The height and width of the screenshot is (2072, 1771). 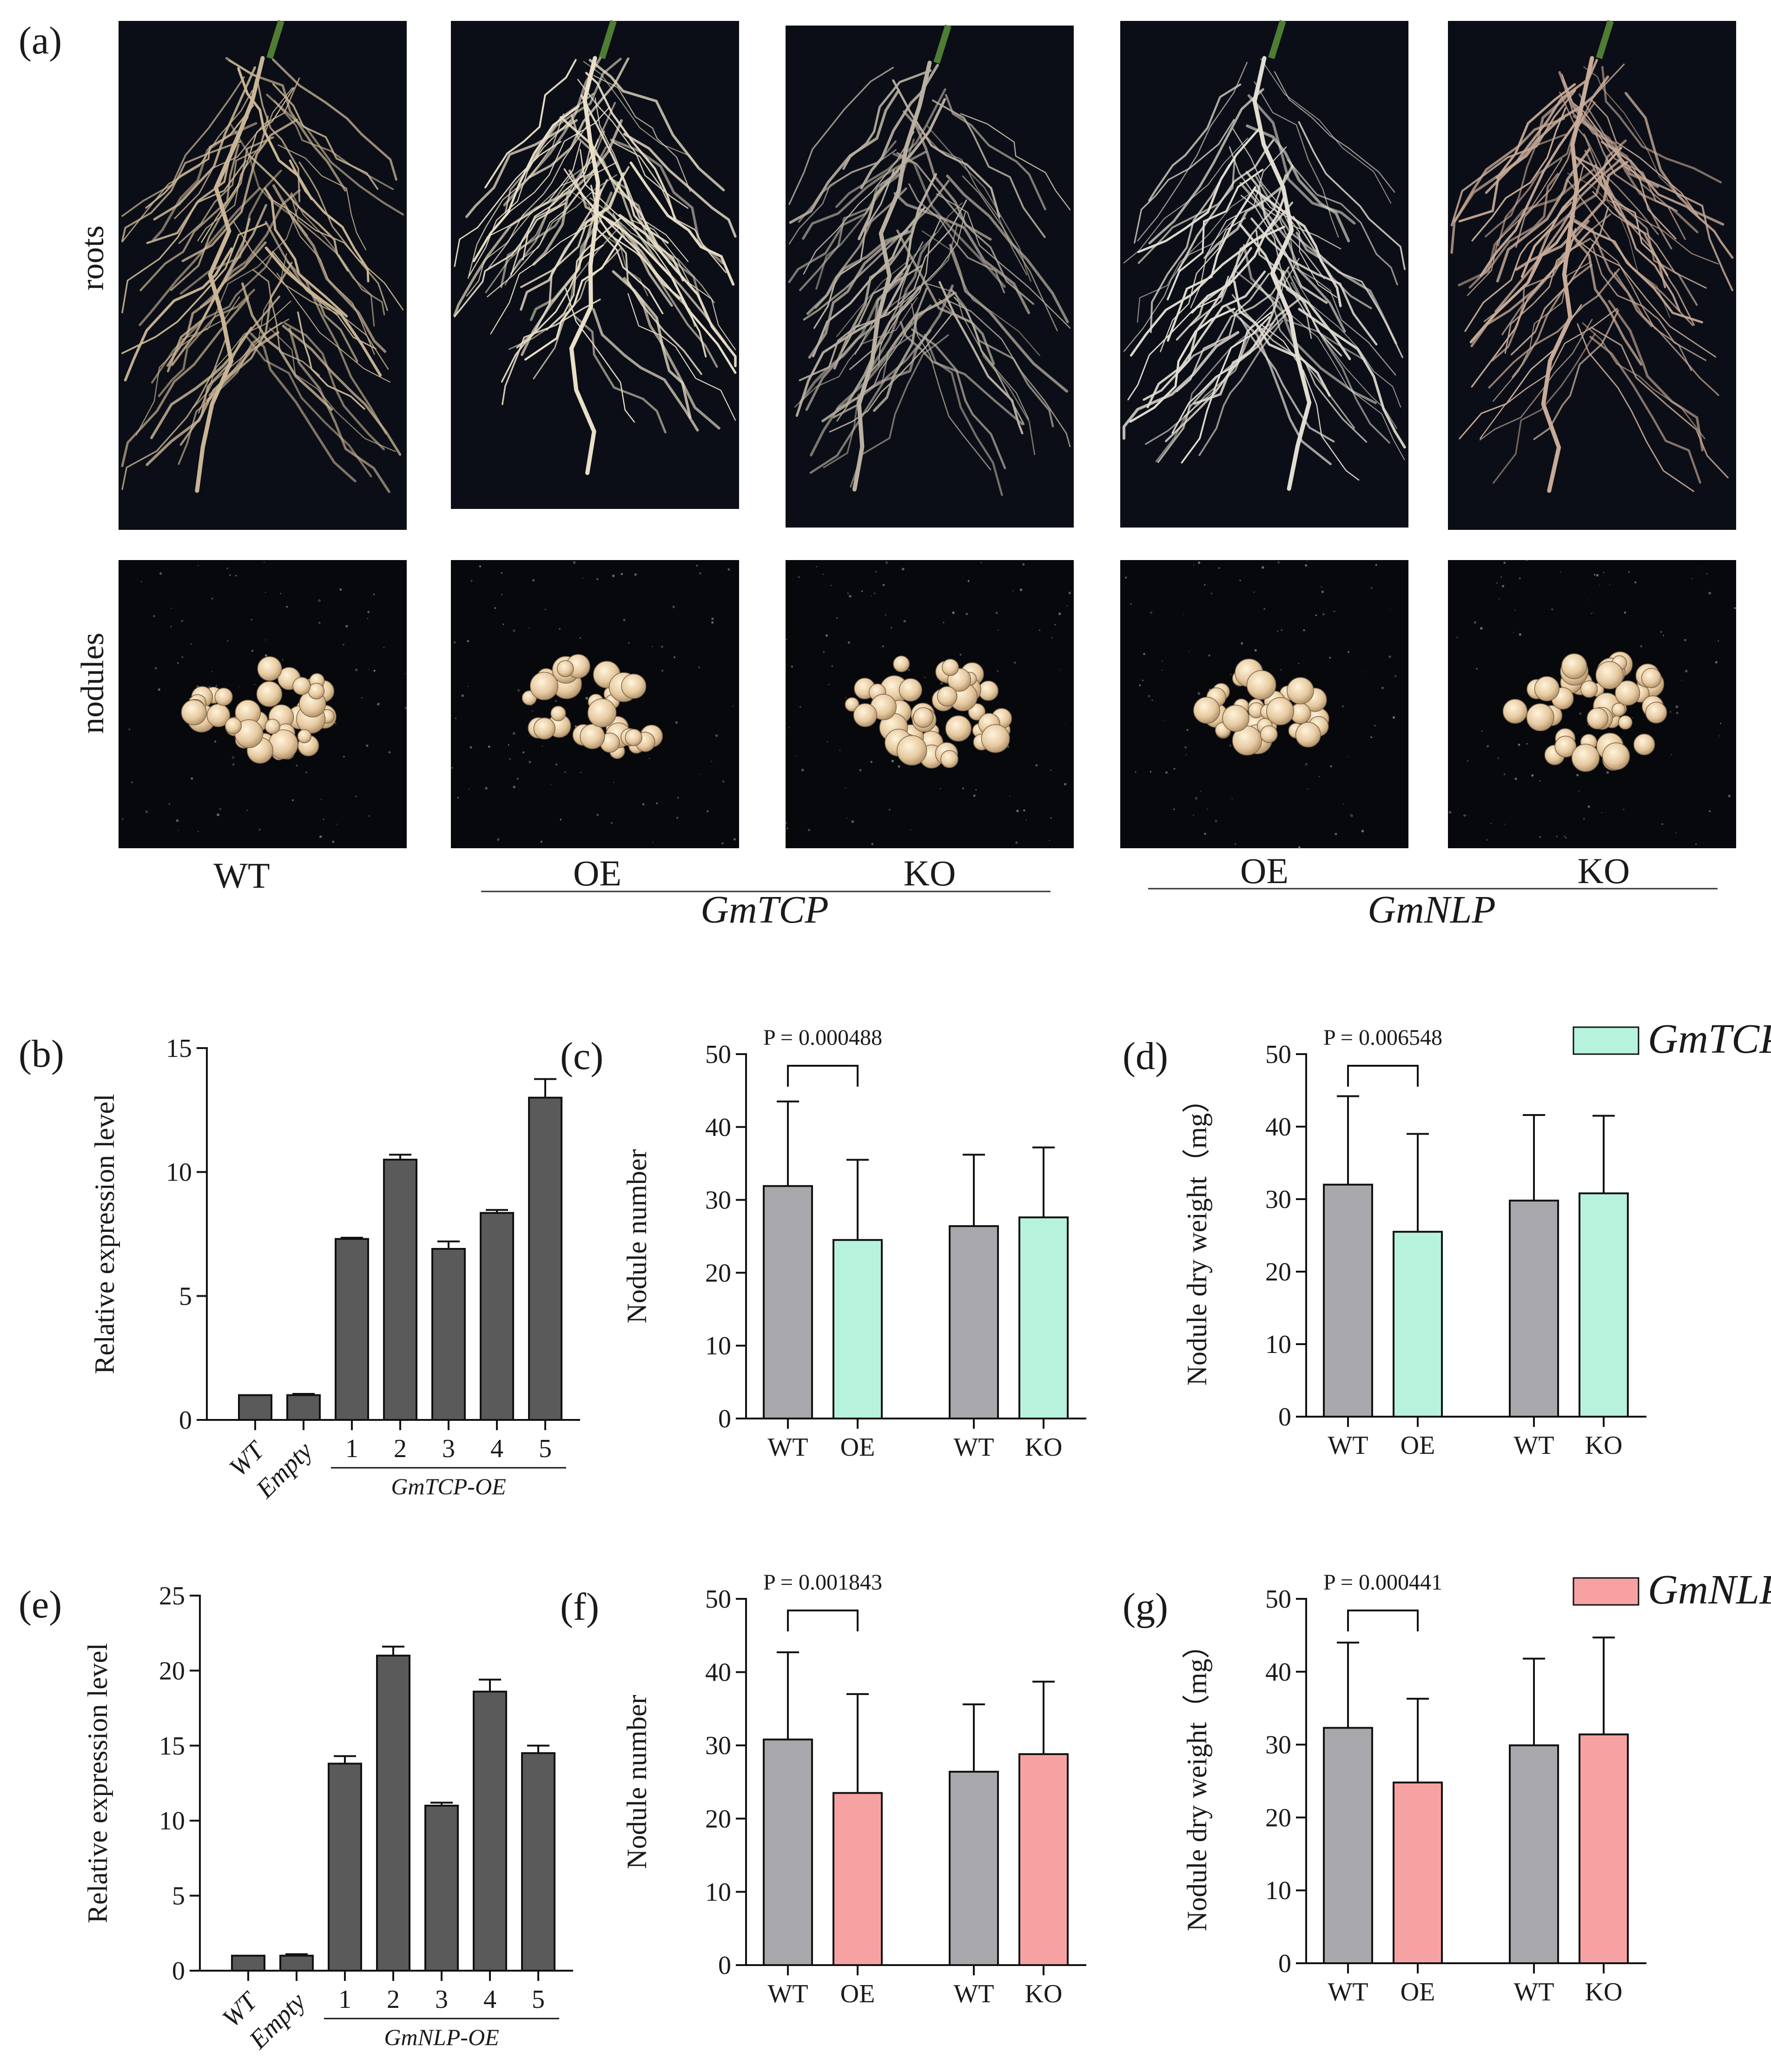 What do you see at coordinates (1264, 704) in the screenshot?
I see `nodules-photo-nlp-oe` at bounding box center [1264, 704].